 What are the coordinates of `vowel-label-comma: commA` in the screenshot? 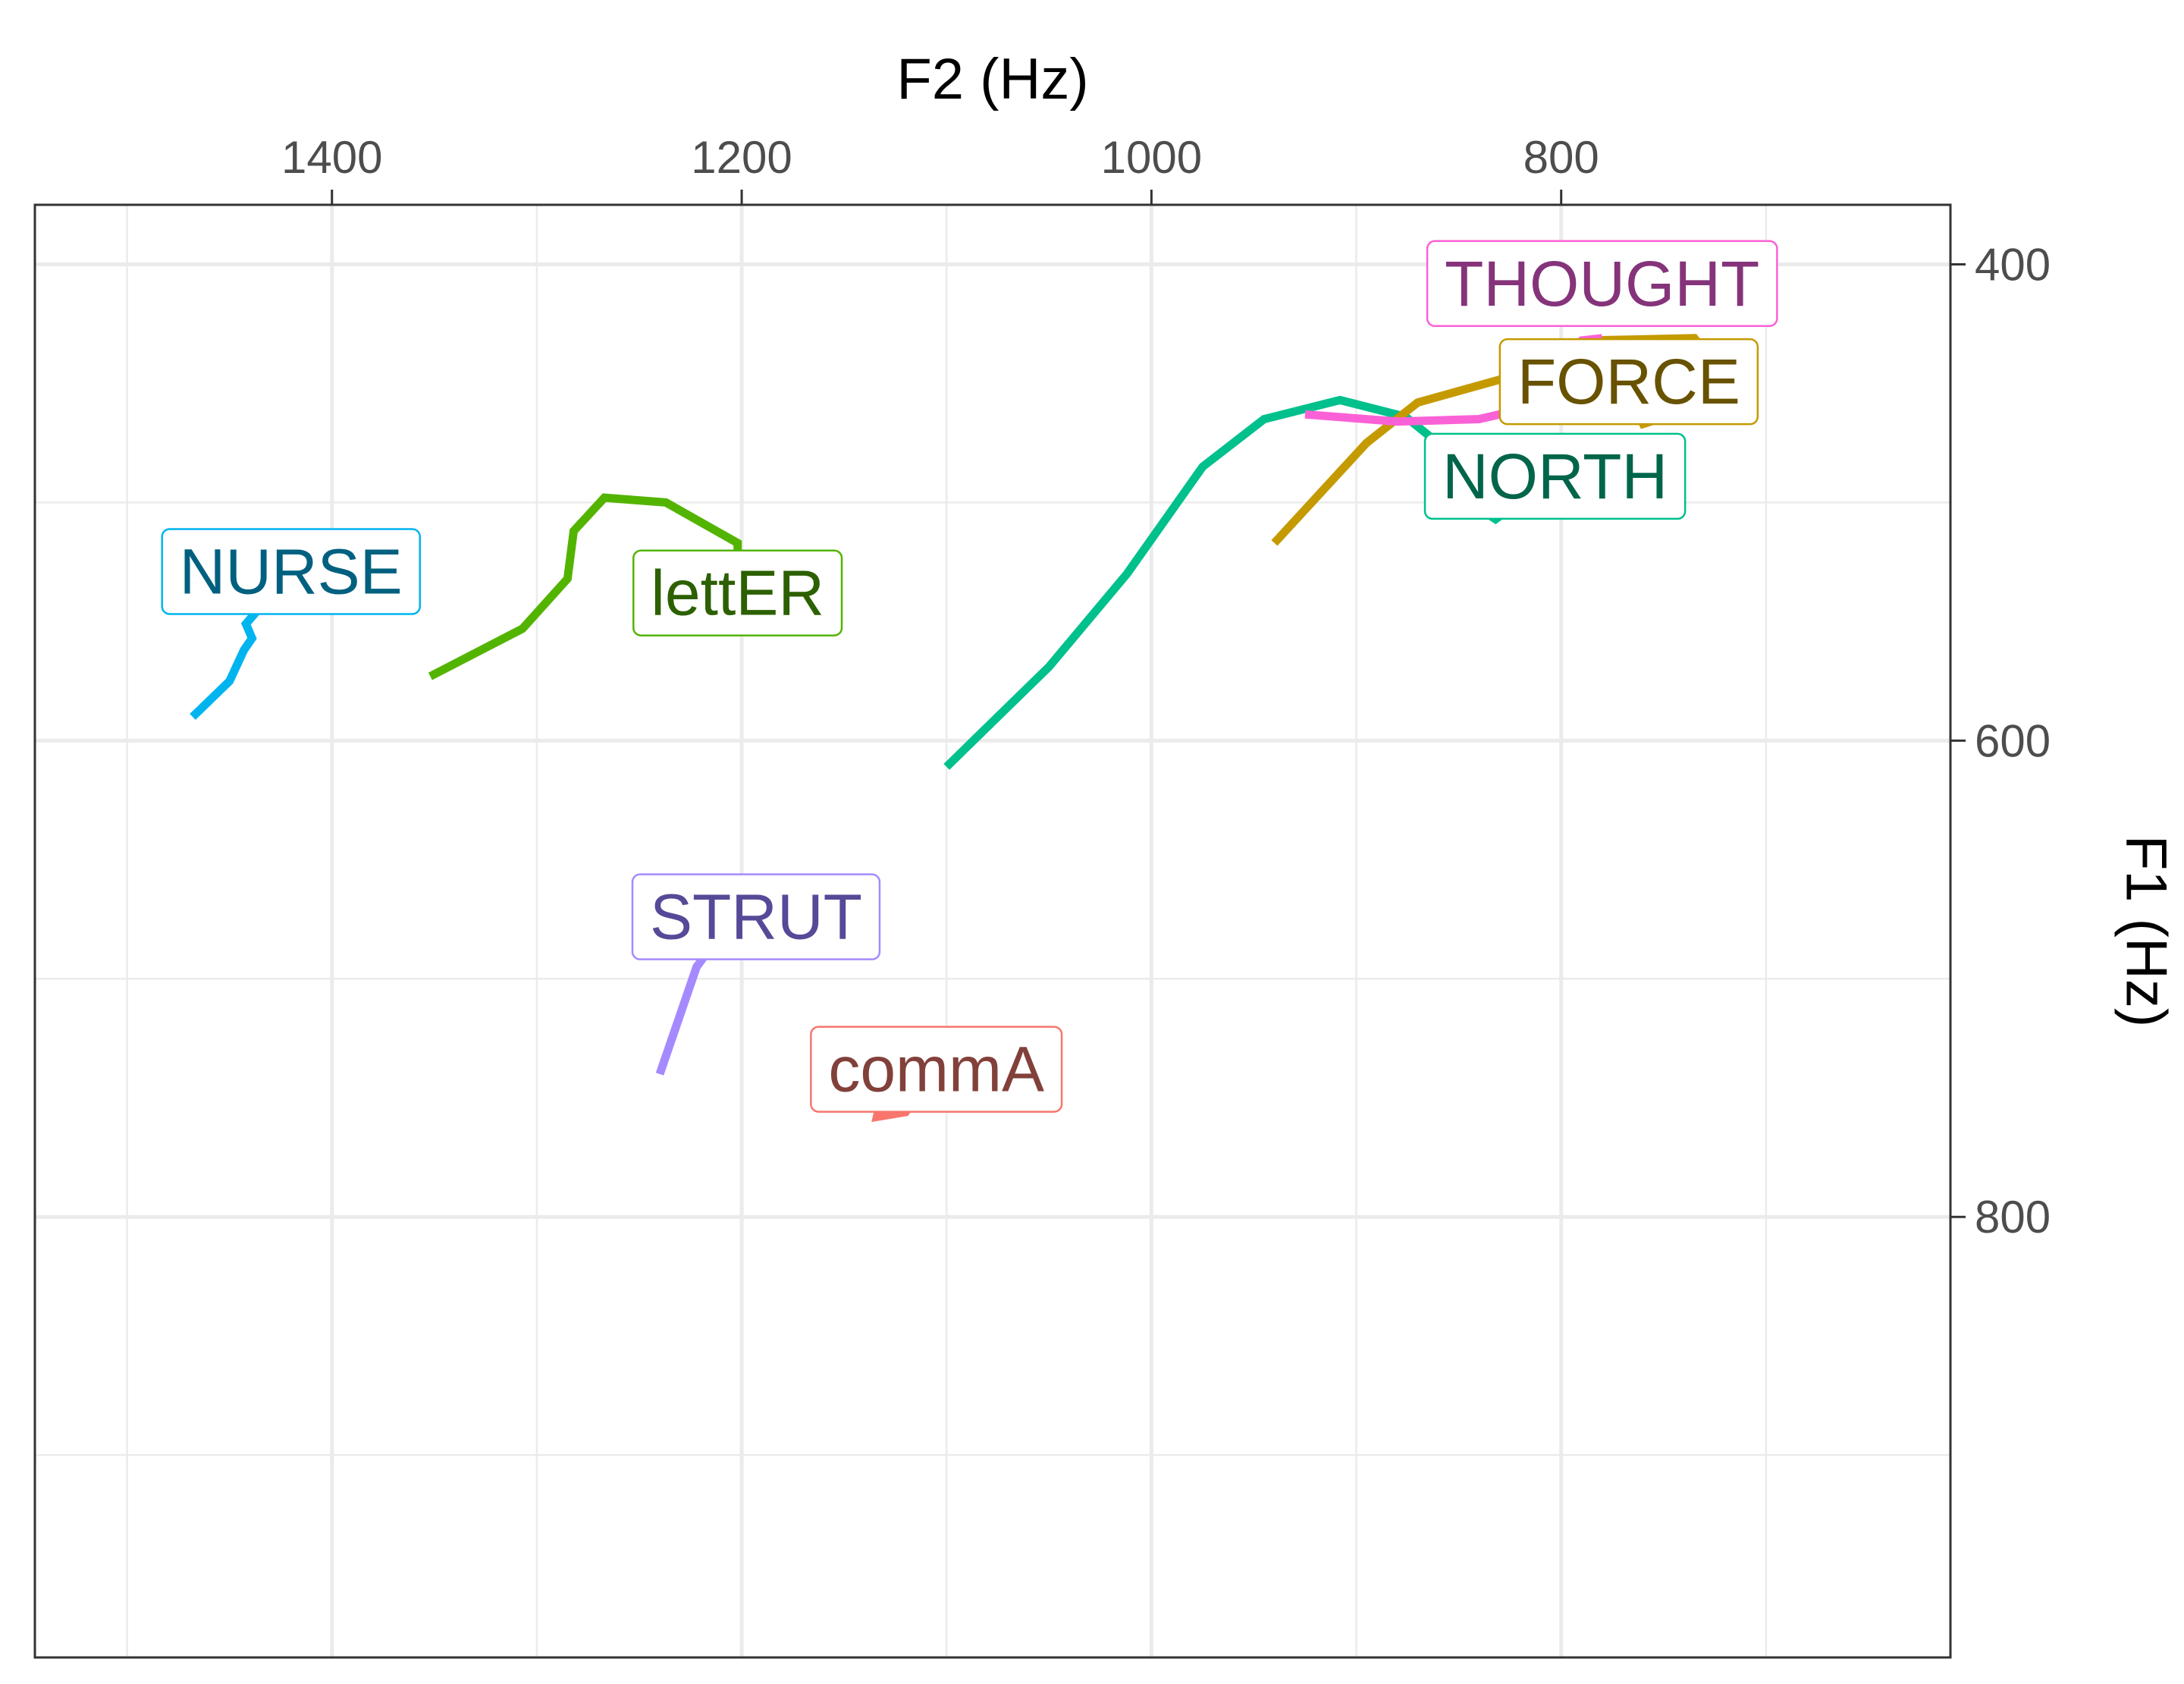 It's located at (936, 1069).